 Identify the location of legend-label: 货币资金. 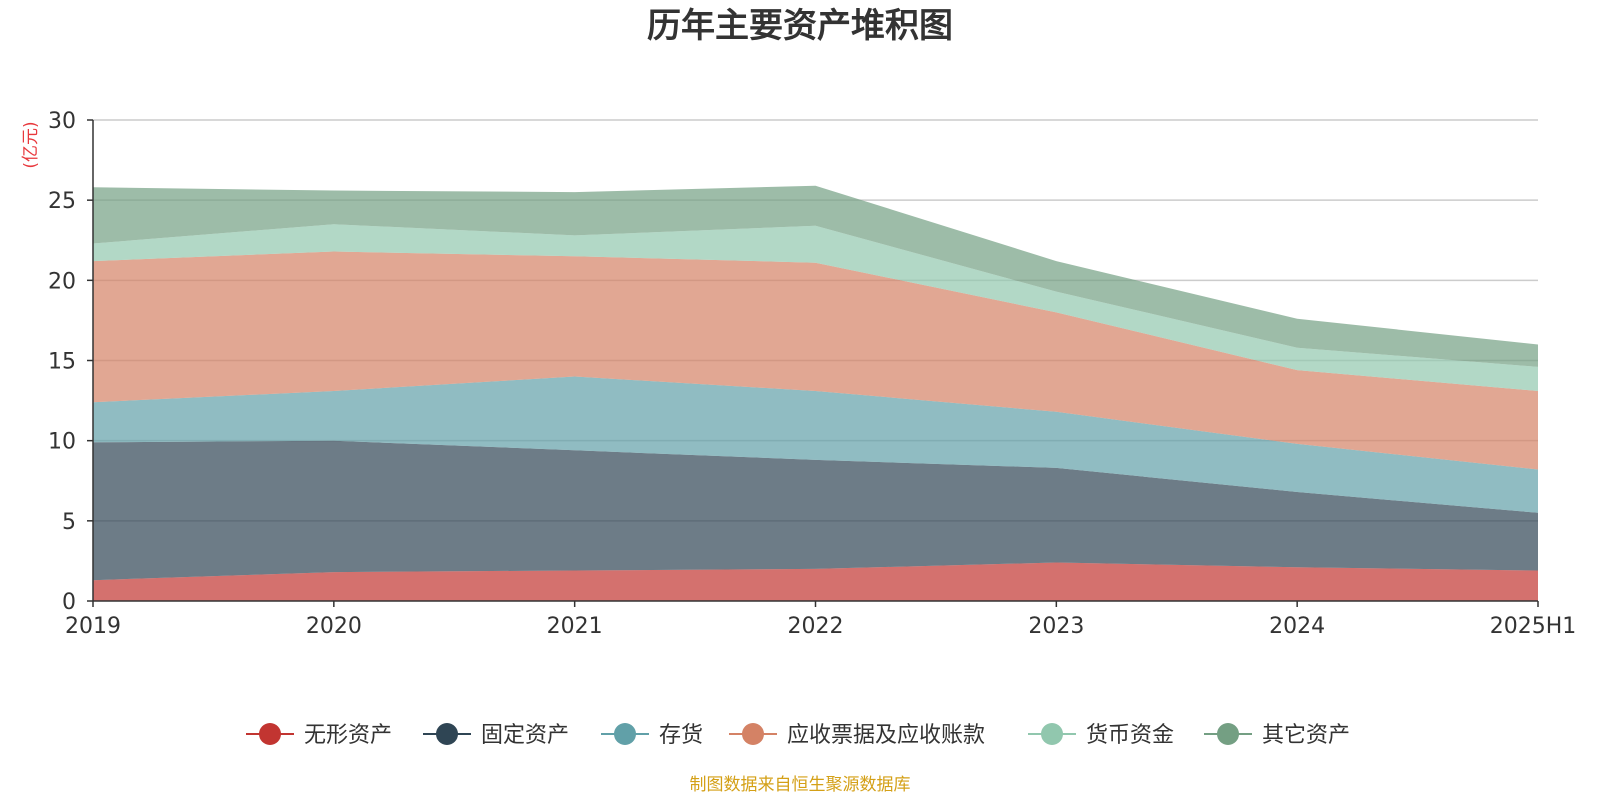
(1130, 735).